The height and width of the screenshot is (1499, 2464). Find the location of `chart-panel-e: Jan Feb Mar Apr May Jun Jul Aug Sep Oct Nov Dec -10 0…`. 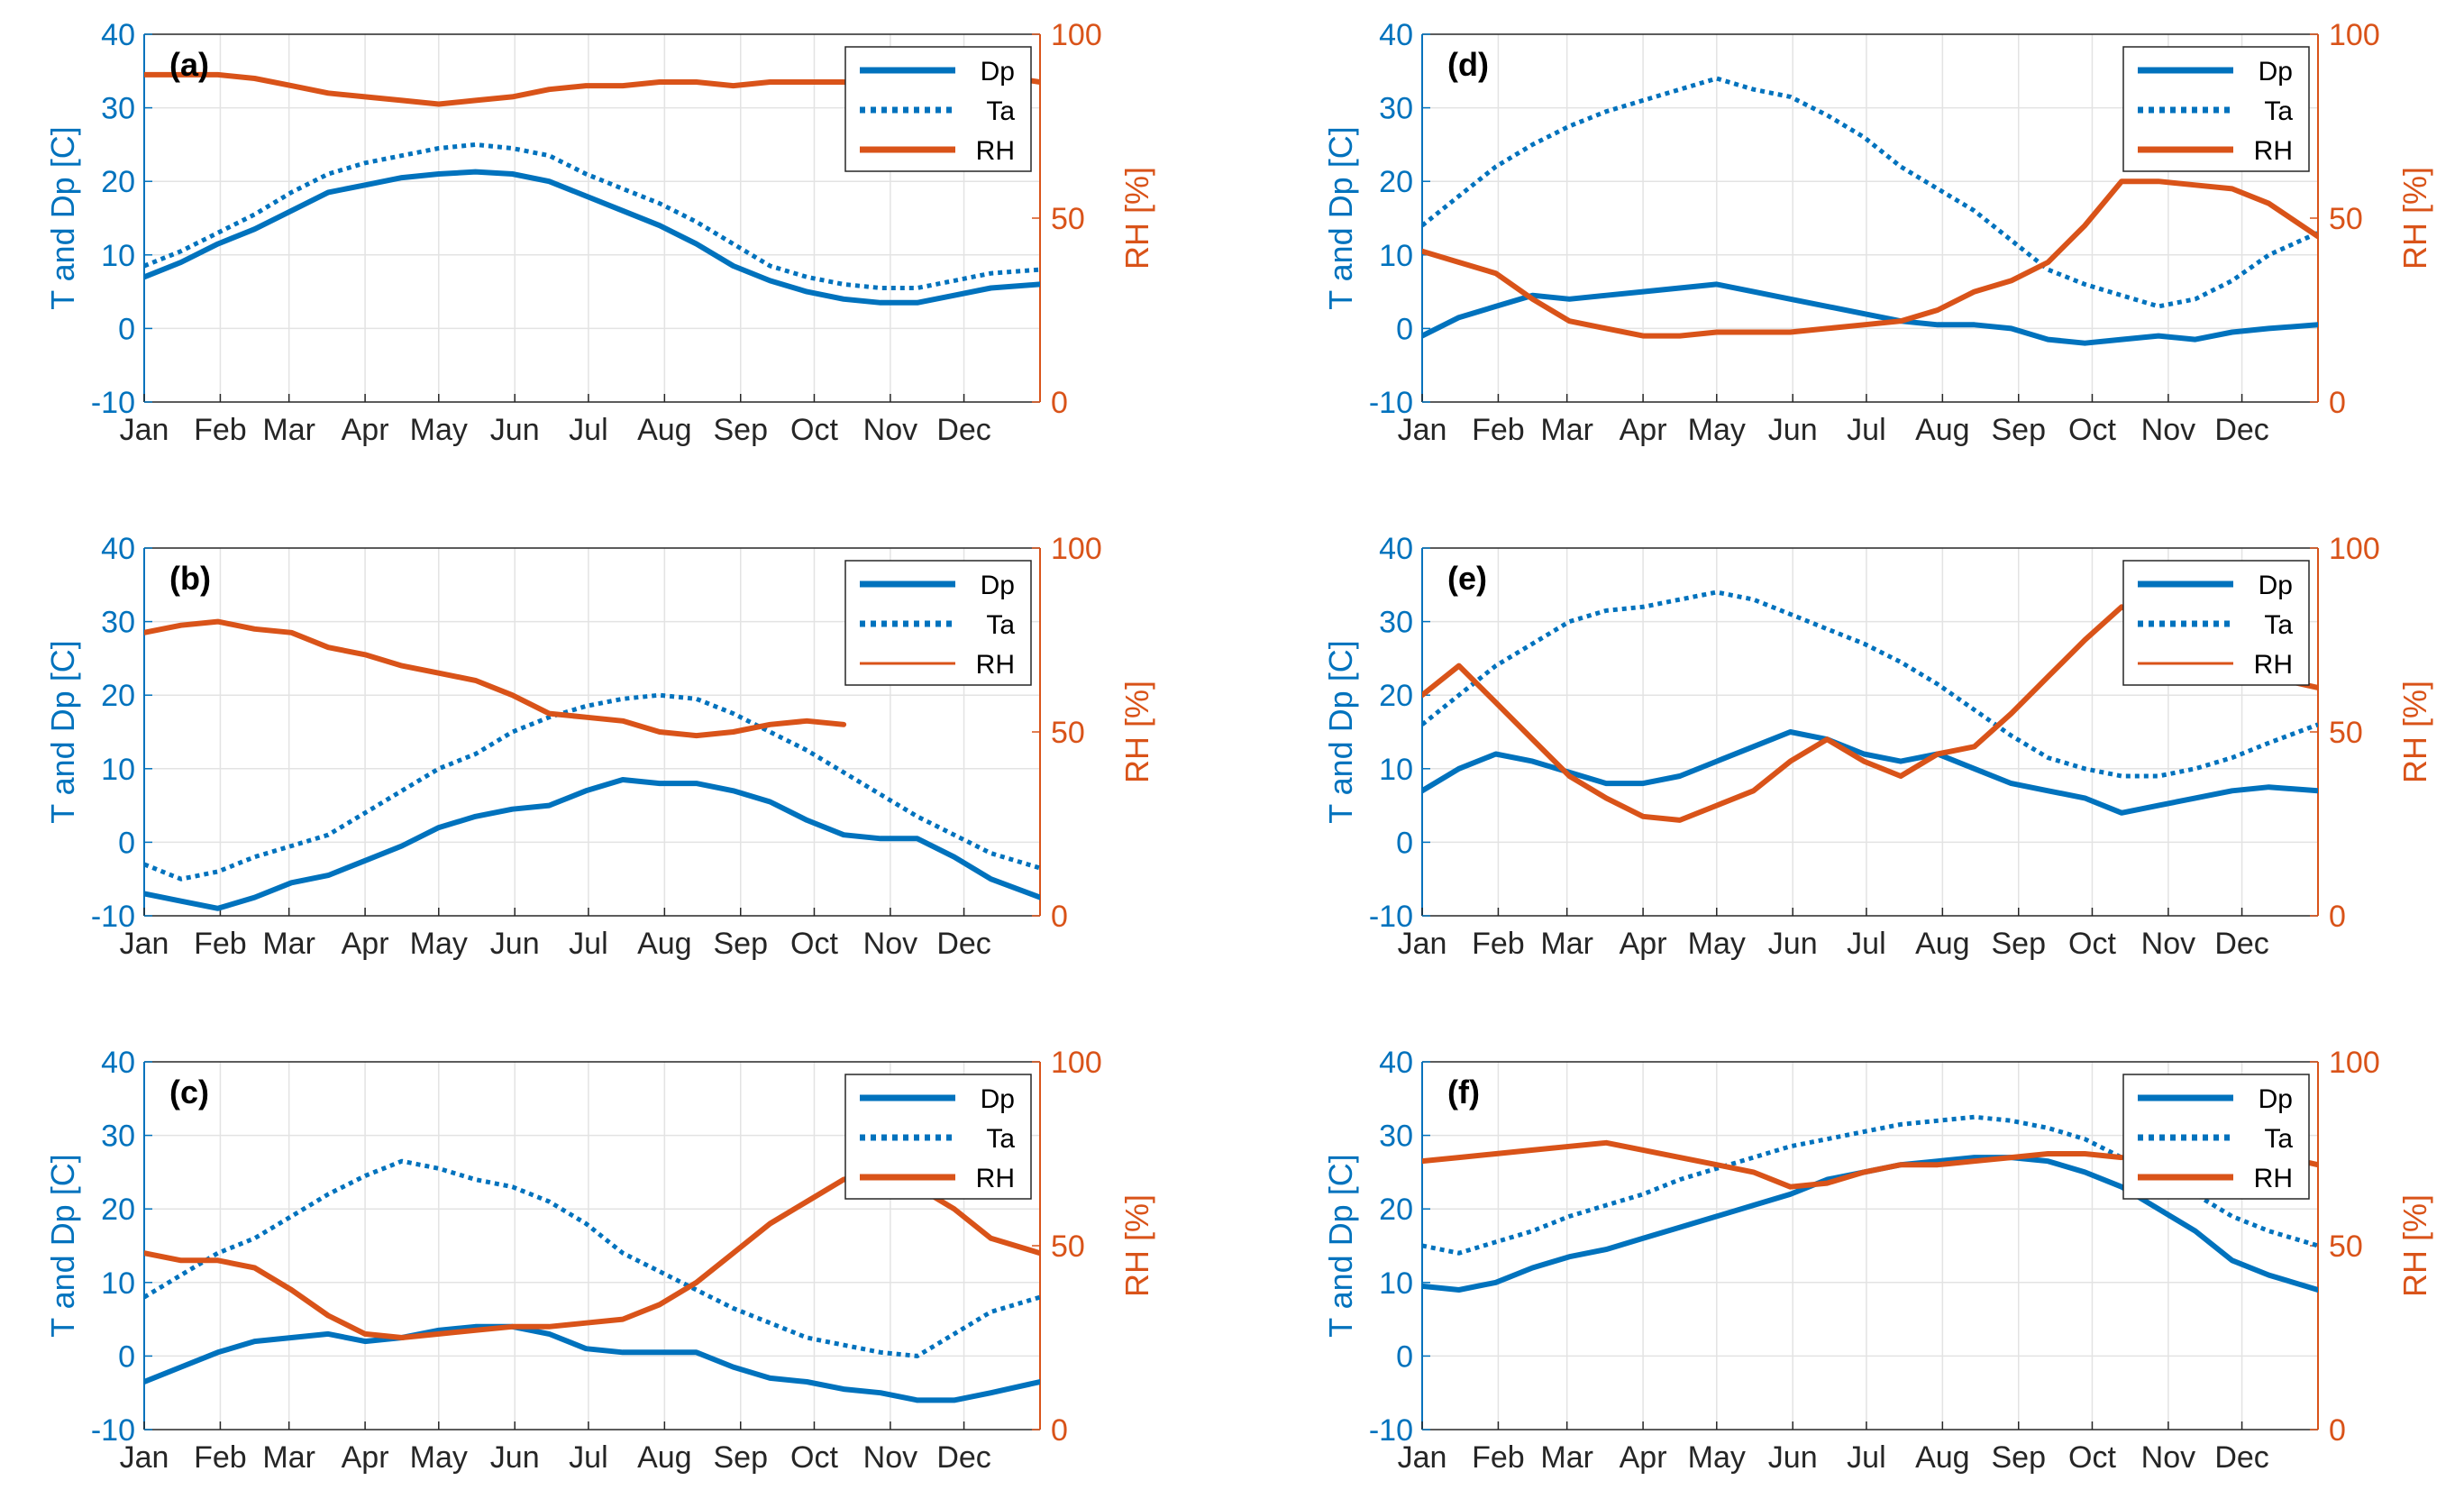

chart-panel-e: Jan Feb Mar Apr May Jun Jul Aug Sep Oct Nov Dec -10 0… is located at coordinates (1877, 746).